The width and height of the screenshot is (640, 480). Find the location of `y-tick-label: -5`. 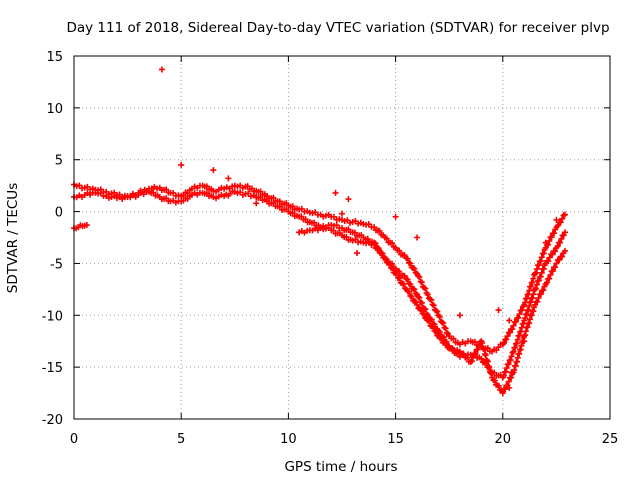

y-tick-label: -5 is located at coordinates (56, 264).